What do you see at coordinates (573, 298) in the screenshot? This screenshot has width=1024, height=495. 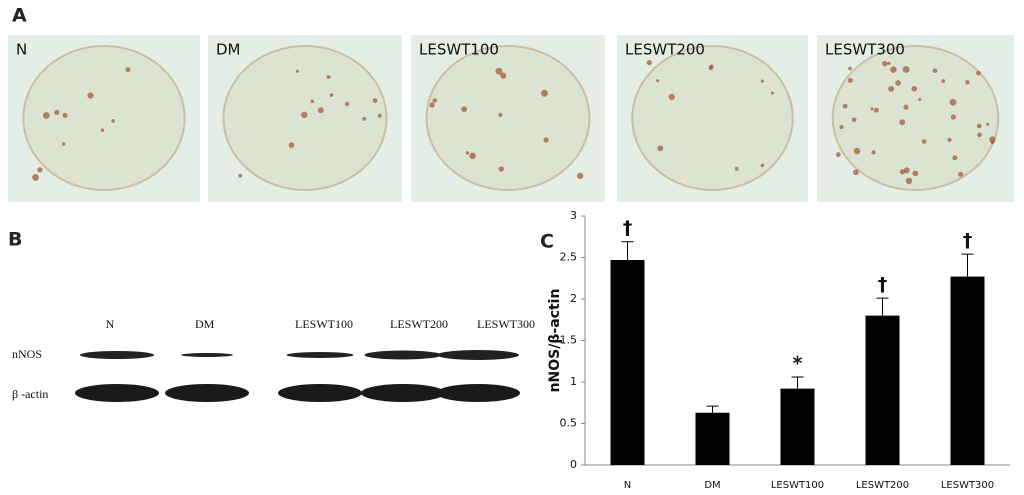 I see `y-tick-label: 2` at bounding box center [573, 298].